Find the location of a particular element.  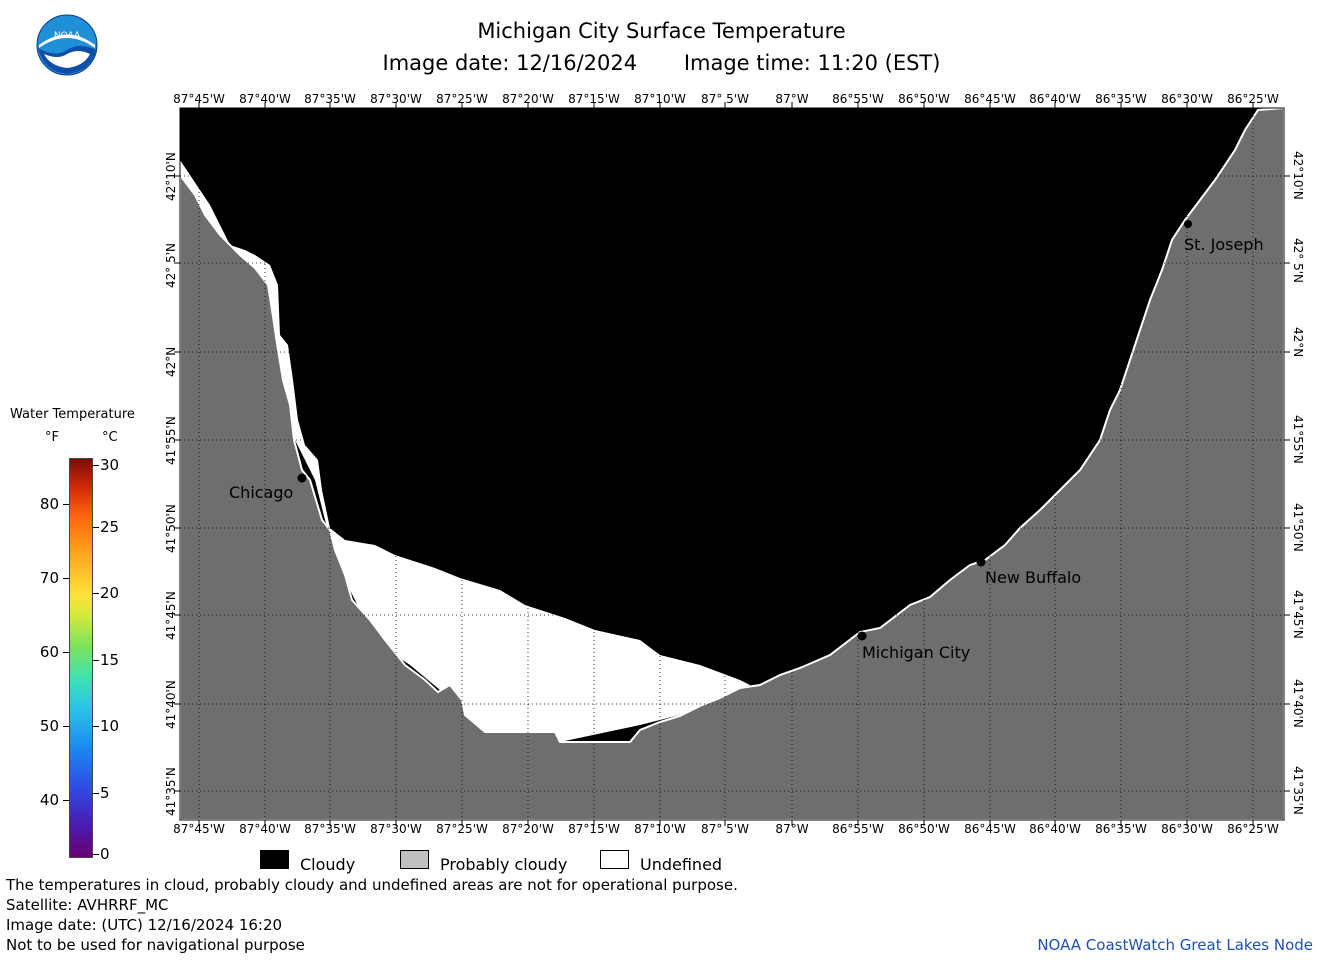

city-label-chicago: Chicago is located at coordinates (261, 492).